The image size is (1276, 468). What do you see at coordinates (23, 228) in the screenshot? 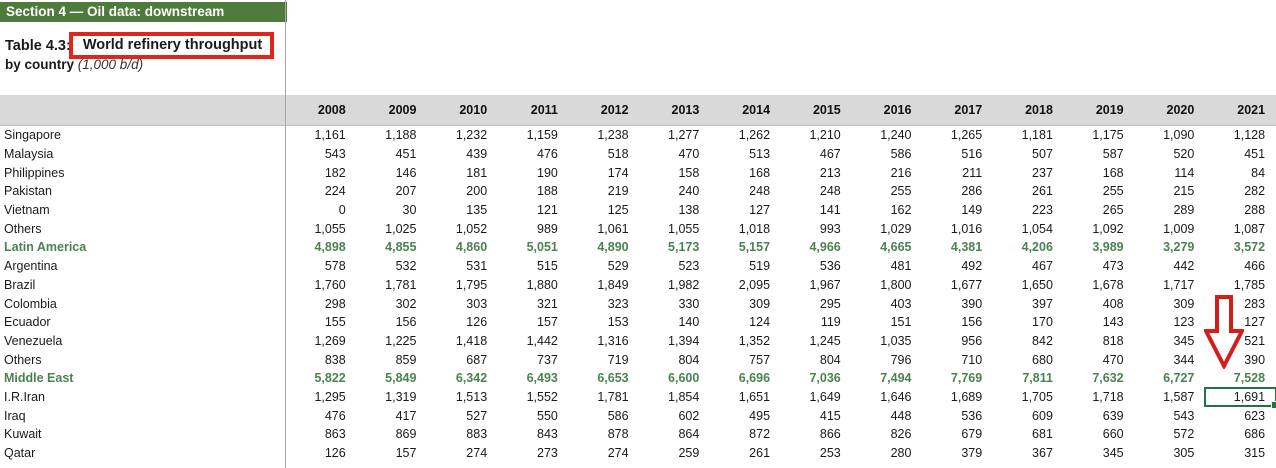
I see `row-label: Others` at bounding box center [23, 228].